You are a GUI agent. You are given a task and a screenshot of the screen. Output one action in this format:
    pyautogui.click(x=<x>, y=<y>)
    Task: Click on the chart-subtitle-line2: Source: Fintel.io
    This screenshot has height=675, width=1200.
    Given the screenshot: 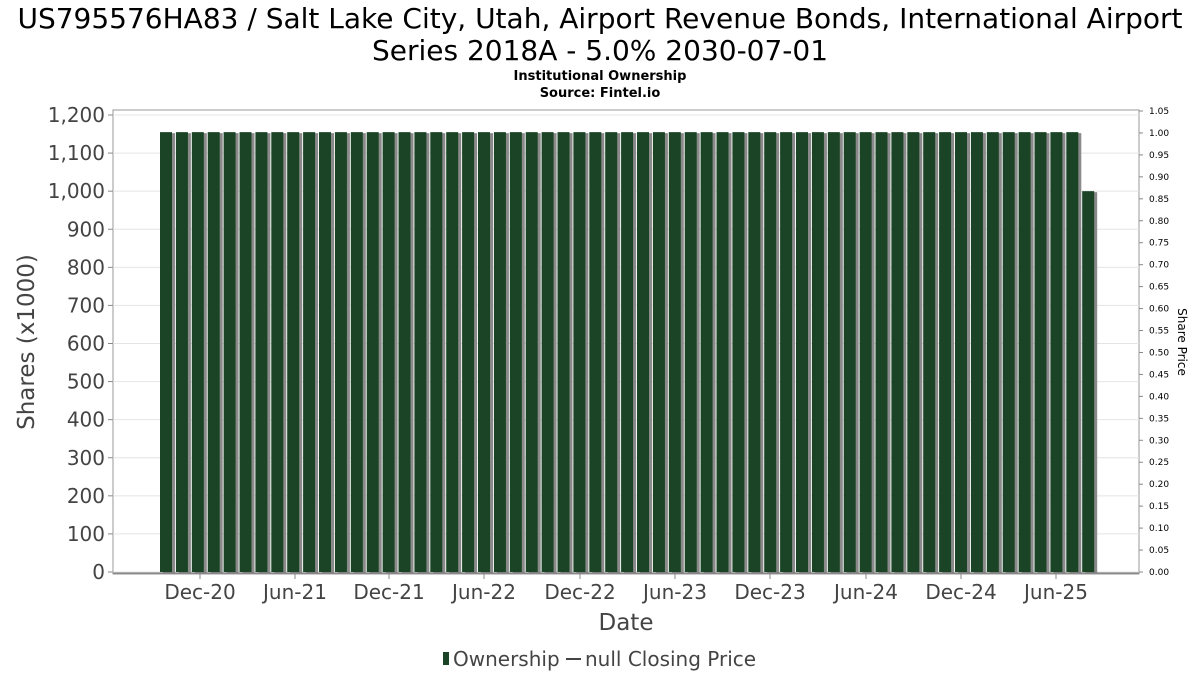 What is the action you would take?
    pyautogui.click(x=600, y=93)
    